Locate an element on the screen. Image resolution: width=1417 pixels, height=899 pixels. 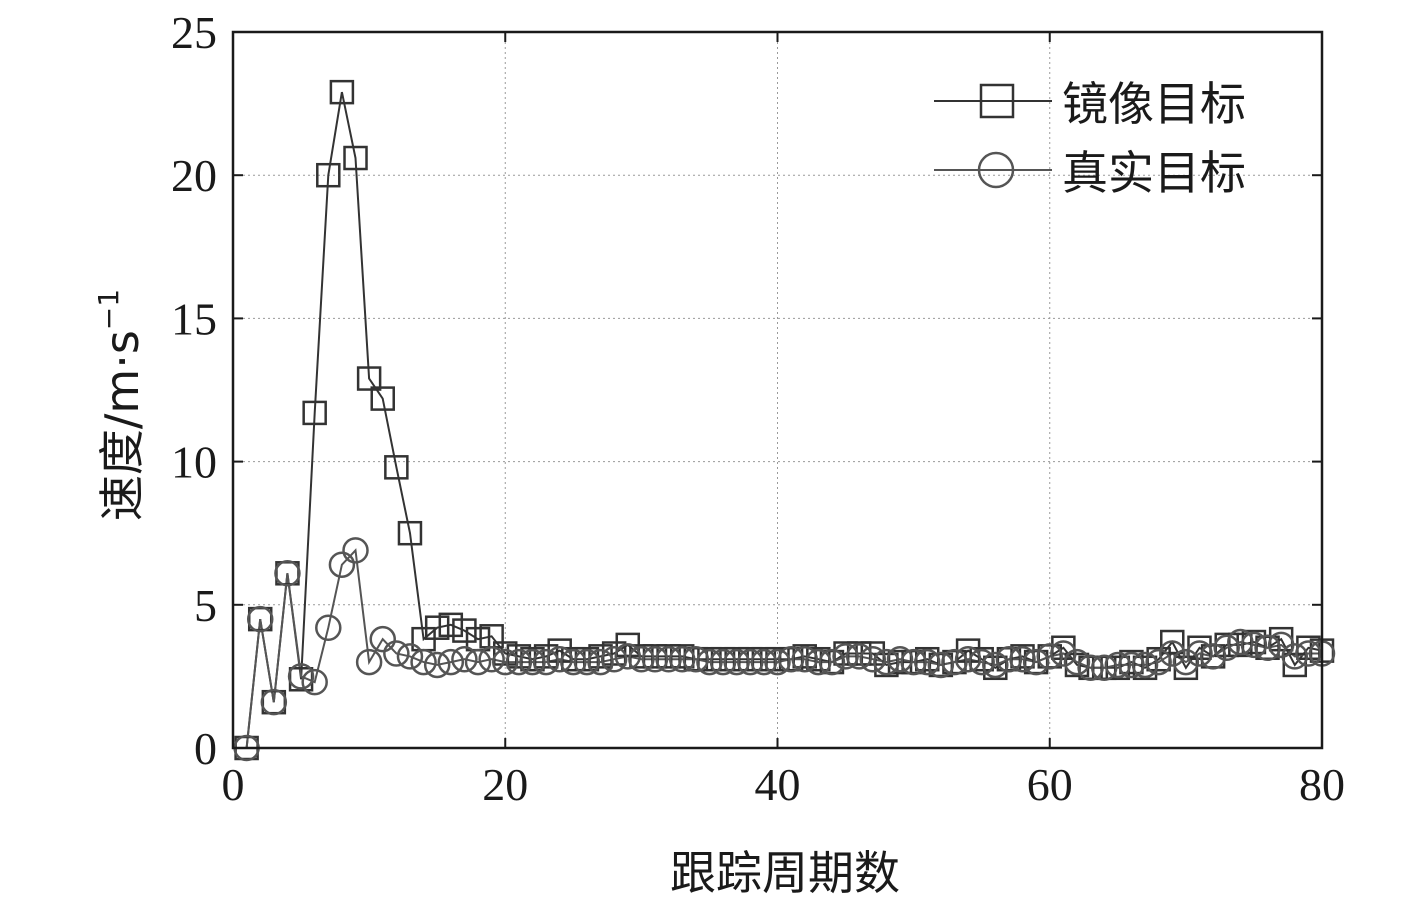
legend-marker-square is located at coordinates (997, 101).